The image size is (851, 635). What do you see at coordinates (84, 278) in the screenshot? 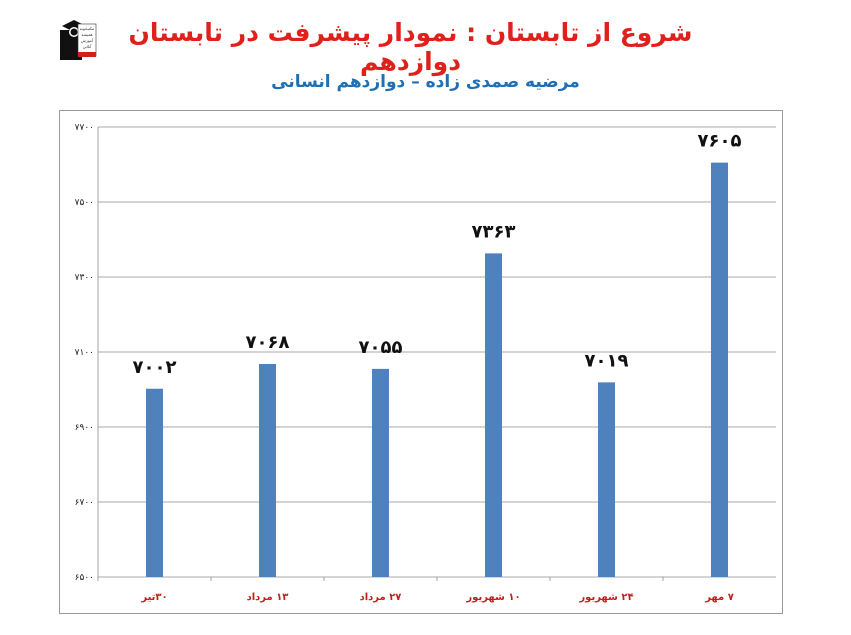
I see `y-tick-label: ۷۳۰۰` at bounding box center [84, 278].